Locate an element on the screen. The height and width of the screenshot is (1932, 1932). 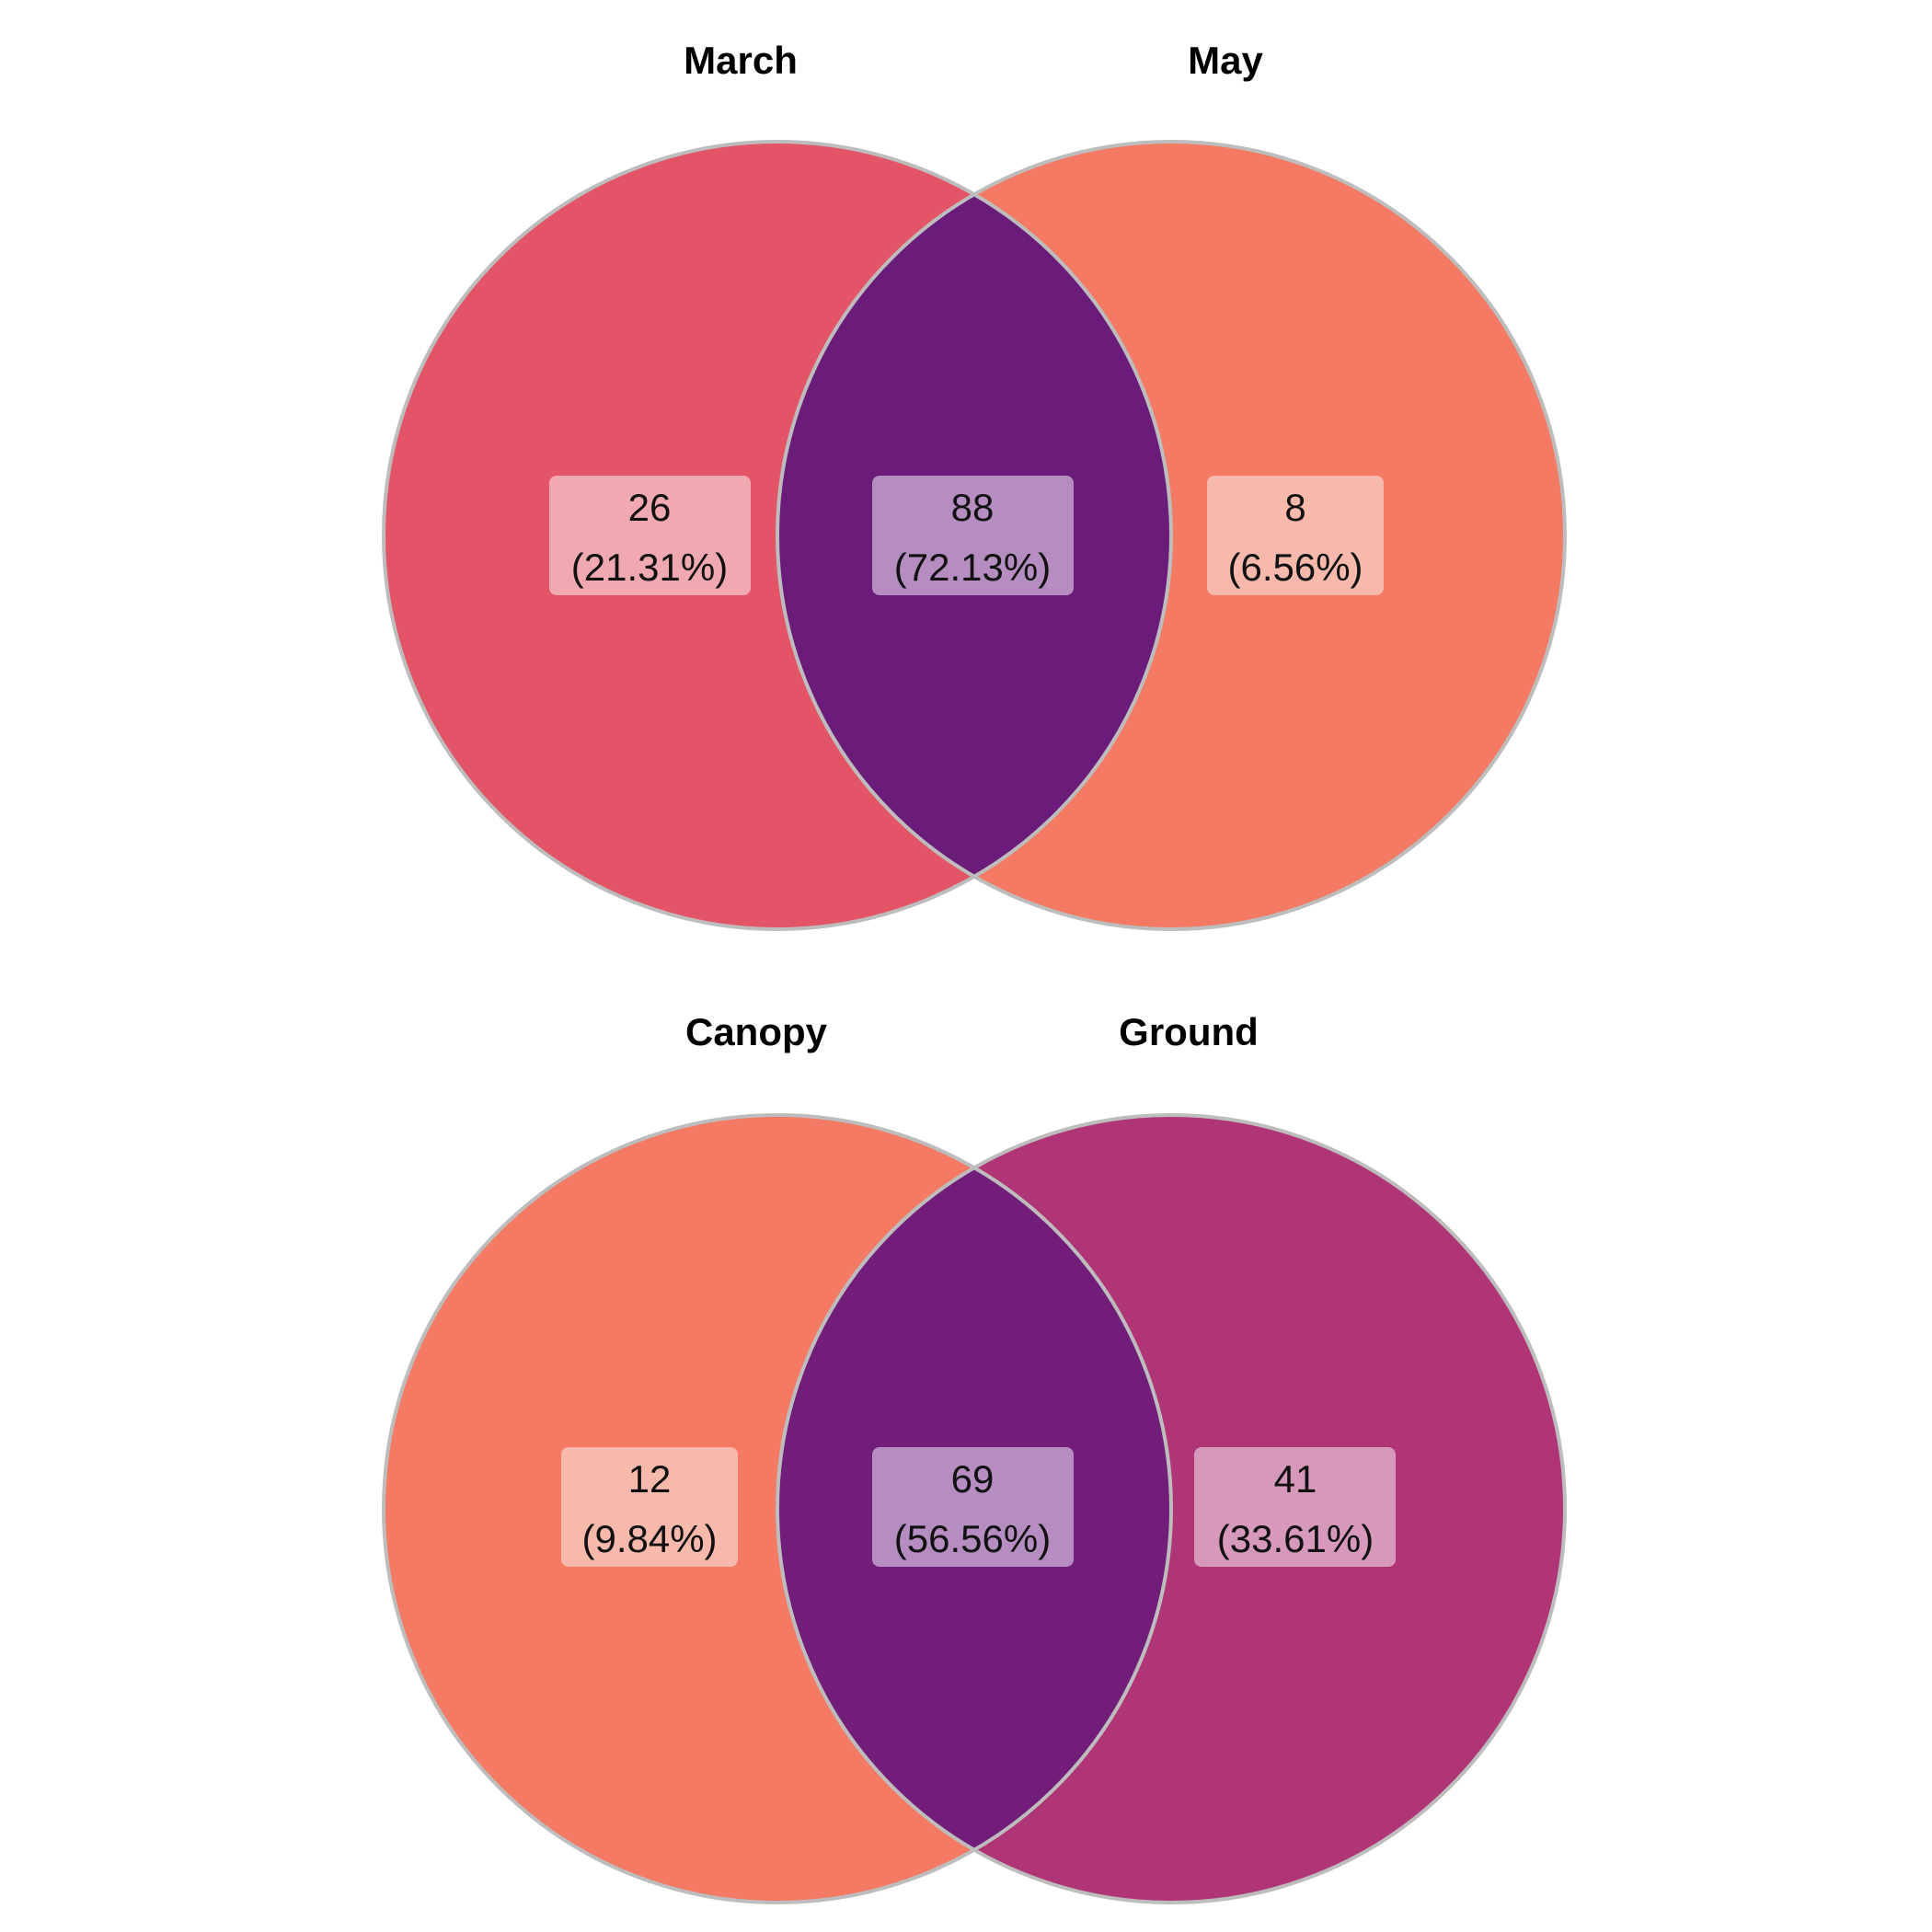
intersection-canopy-ground is located at coordinates (974, 1509).